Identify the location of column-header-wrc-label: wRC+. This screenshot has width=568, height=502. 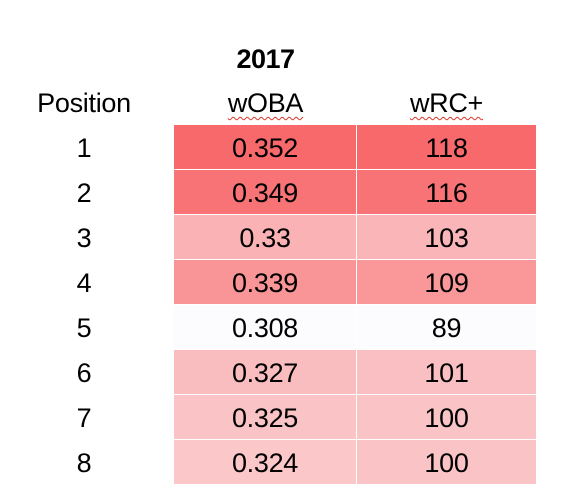
(446, 103).